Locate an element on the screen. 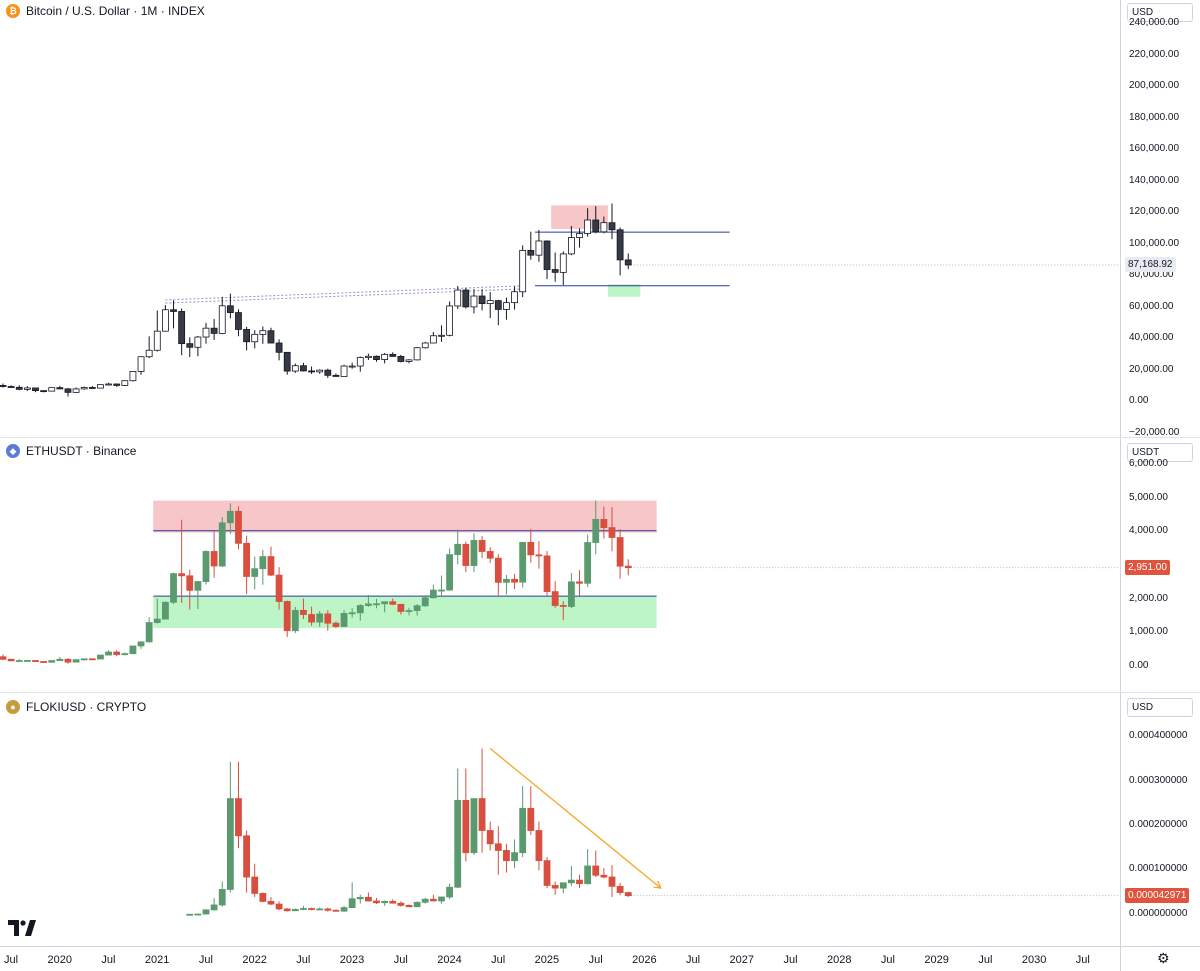  btc-legend: ₿ Bitcoin / U.S. Dollar · 1M · INDEX is located at coordinates (105, 11).